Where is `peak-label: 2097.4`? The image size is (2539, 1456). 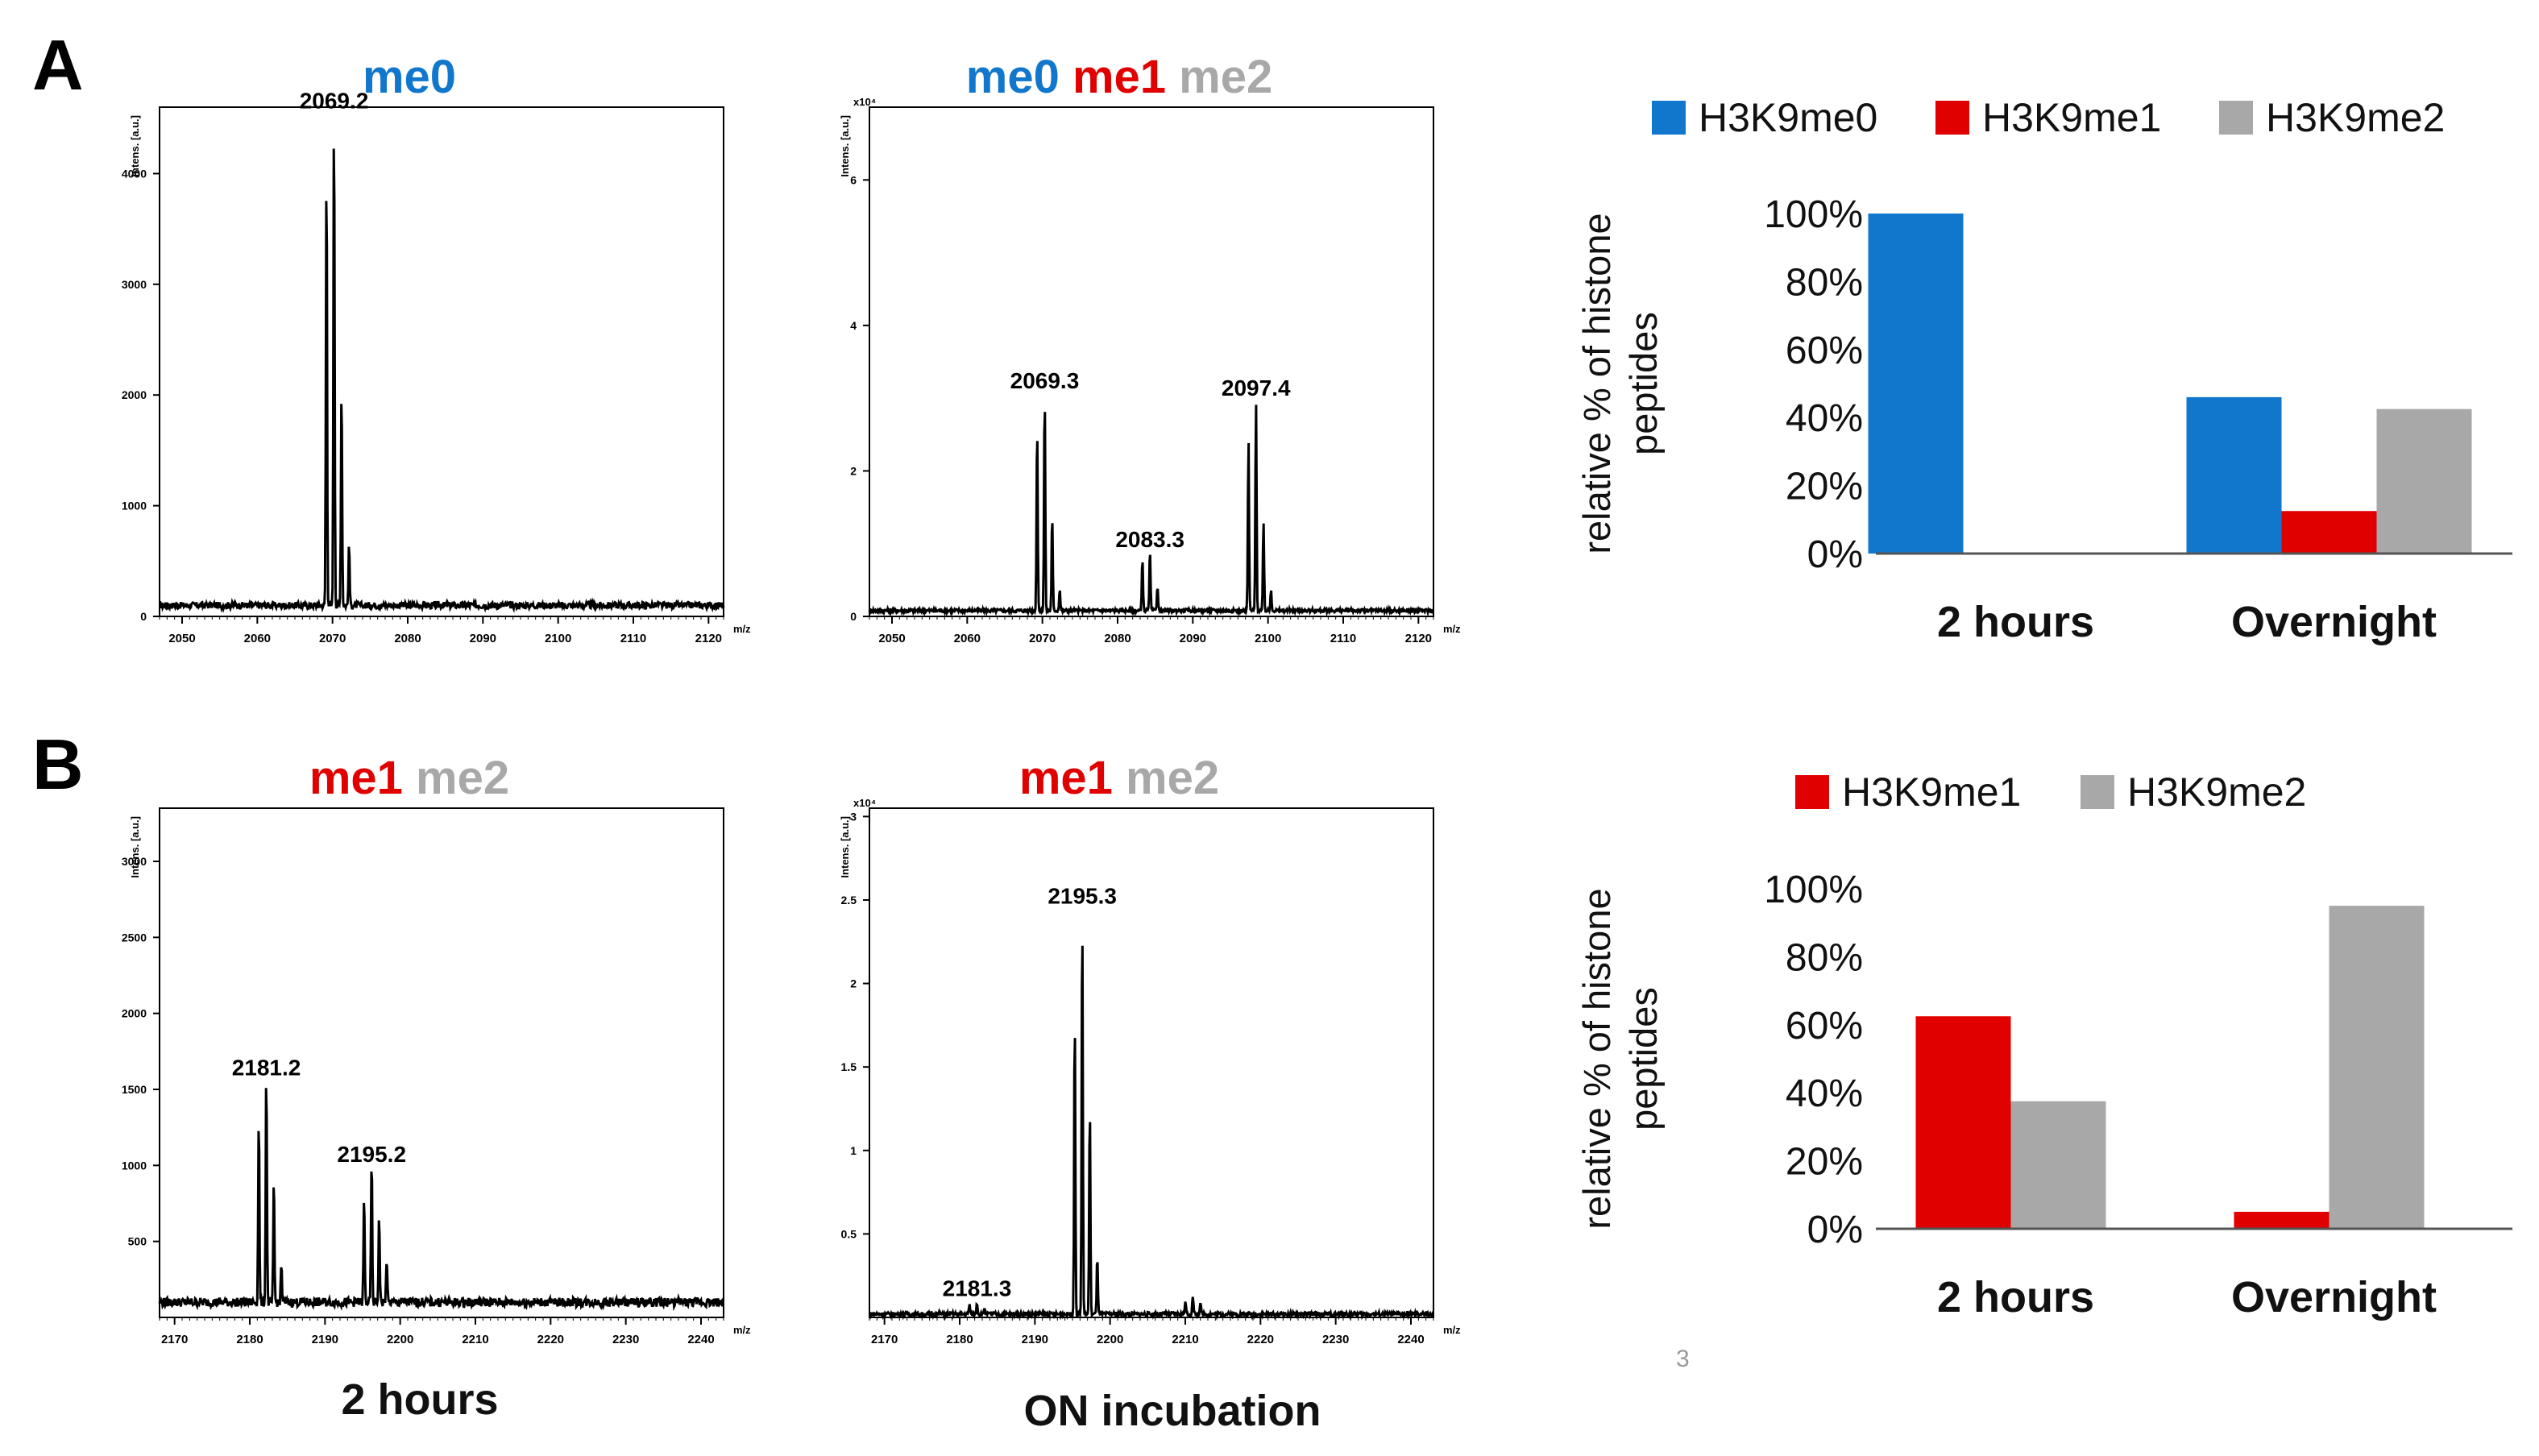
peak-label: 2097.4 is located at coordinates (1256, 387).